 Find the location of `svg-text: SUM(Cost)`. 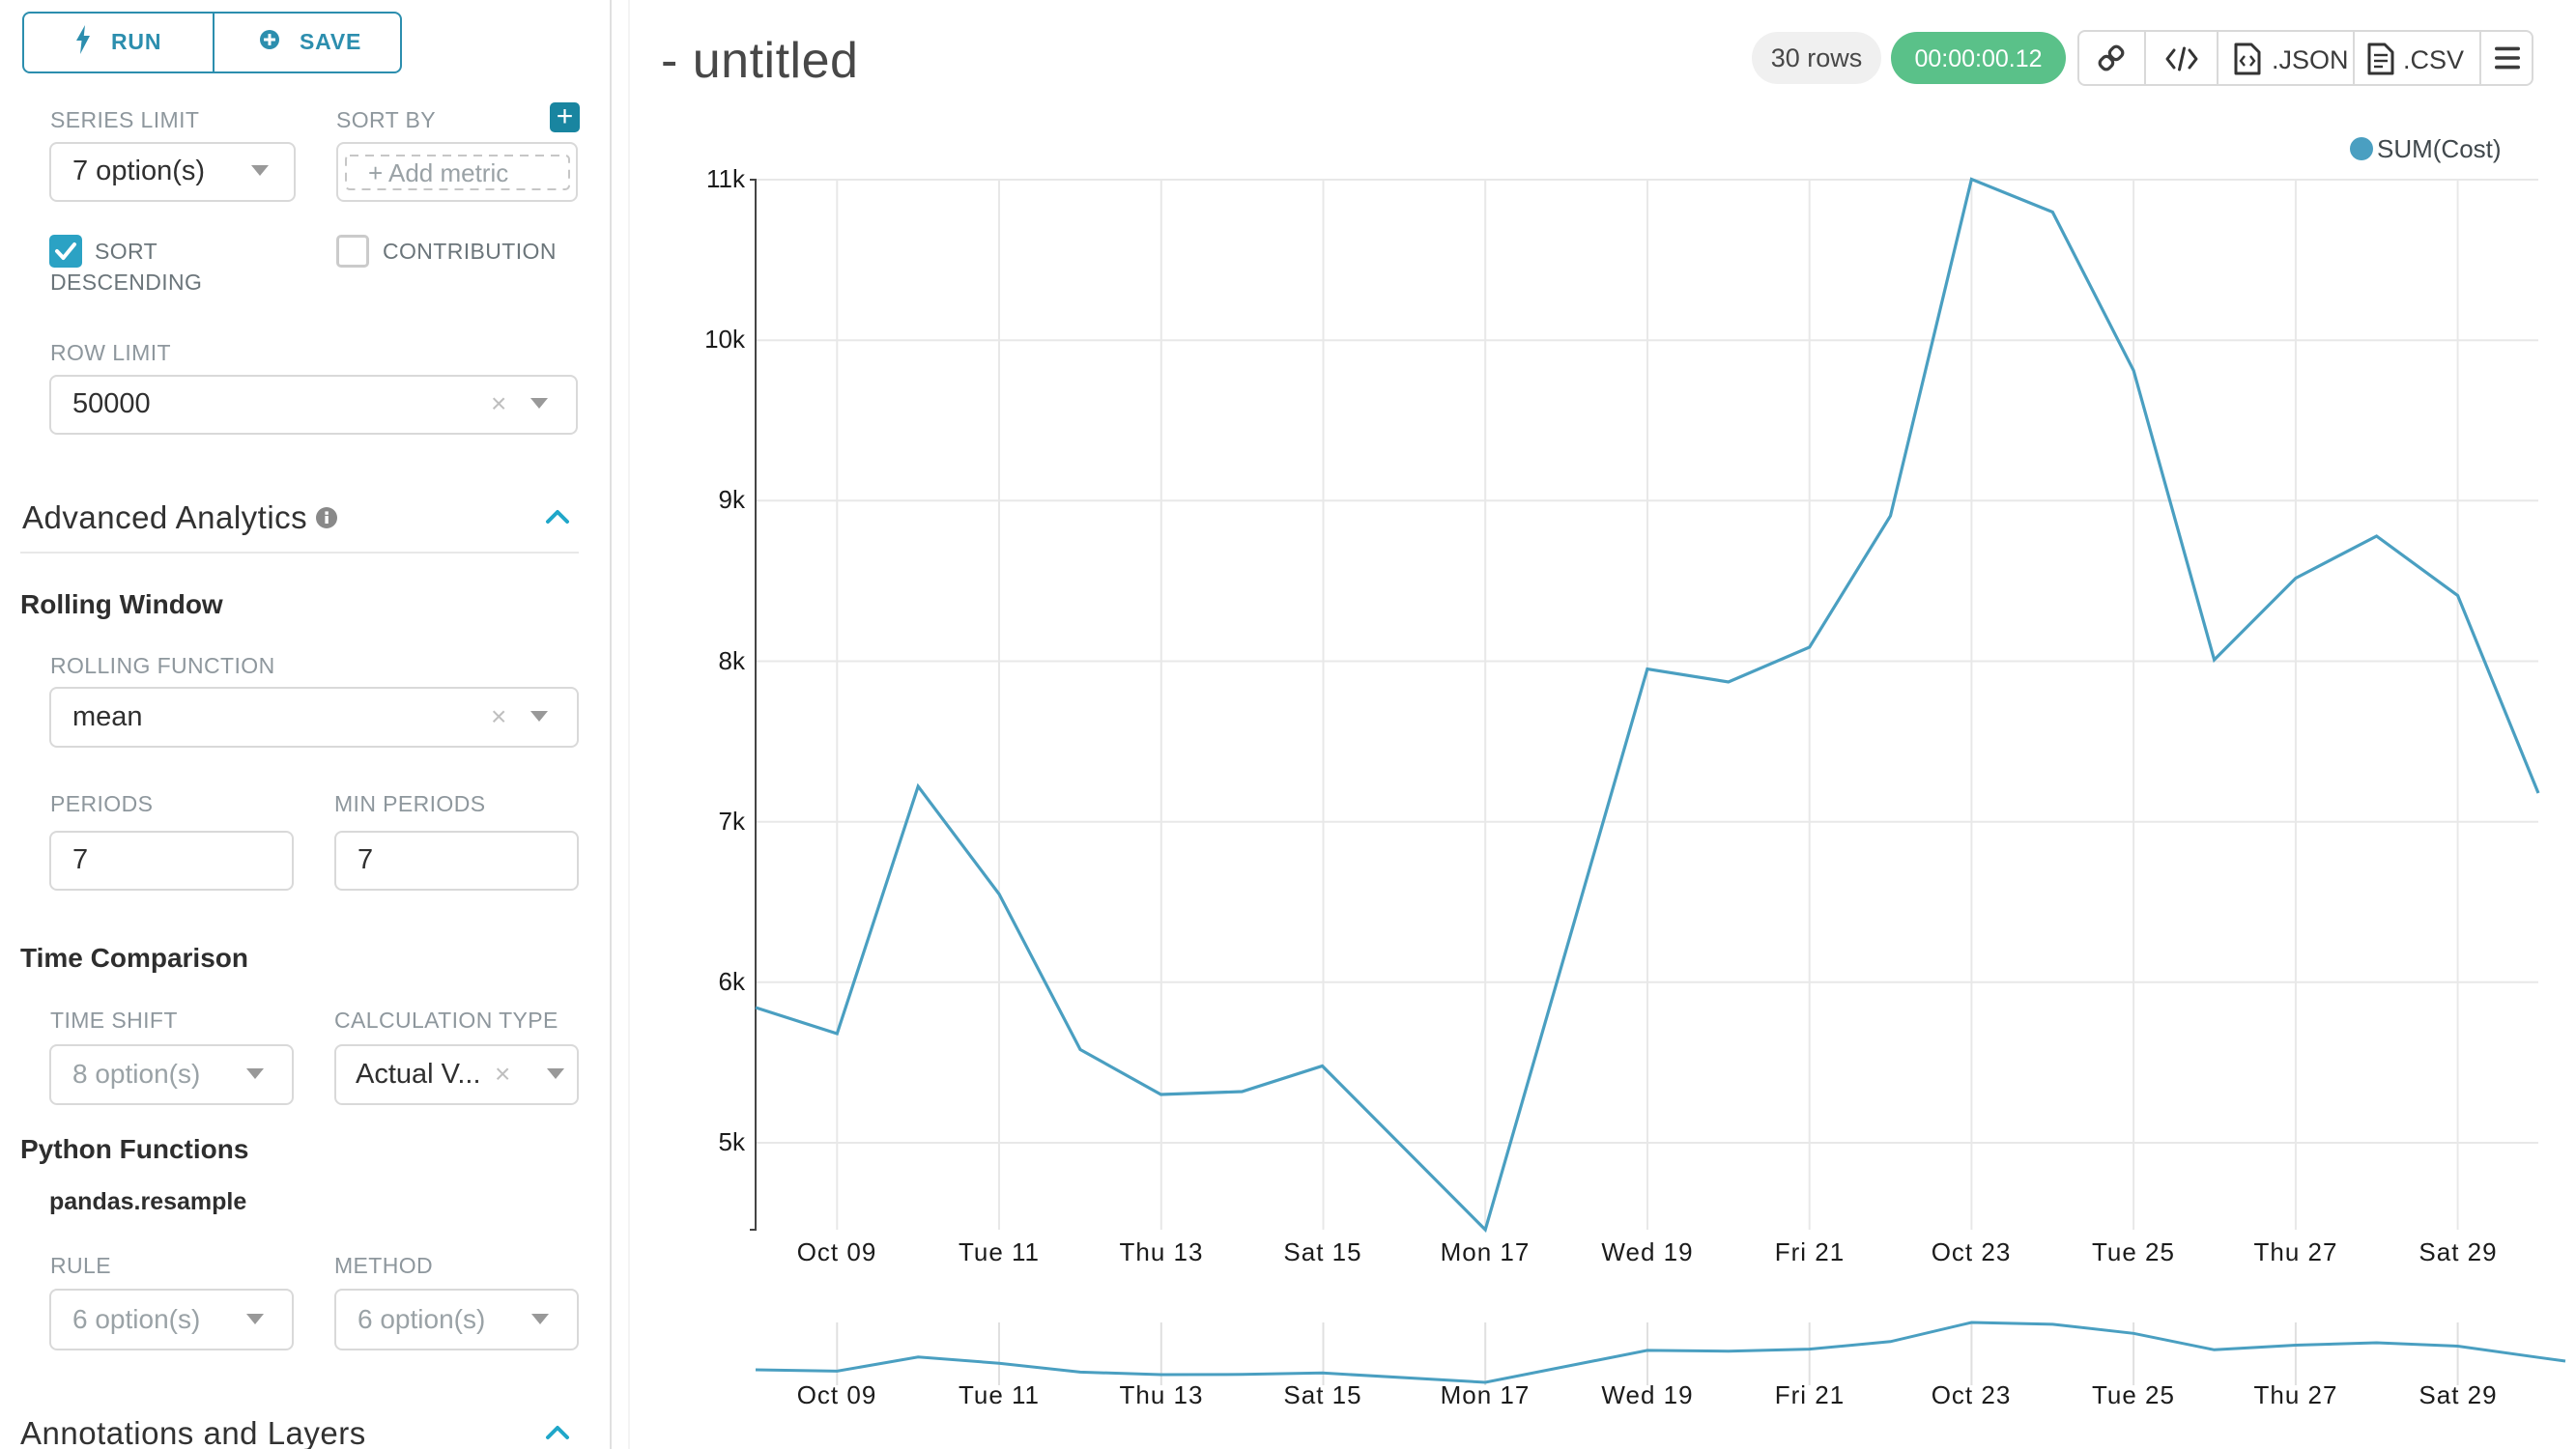

svg-text: SUM(Cost) is located at coordinates (2440, 148).